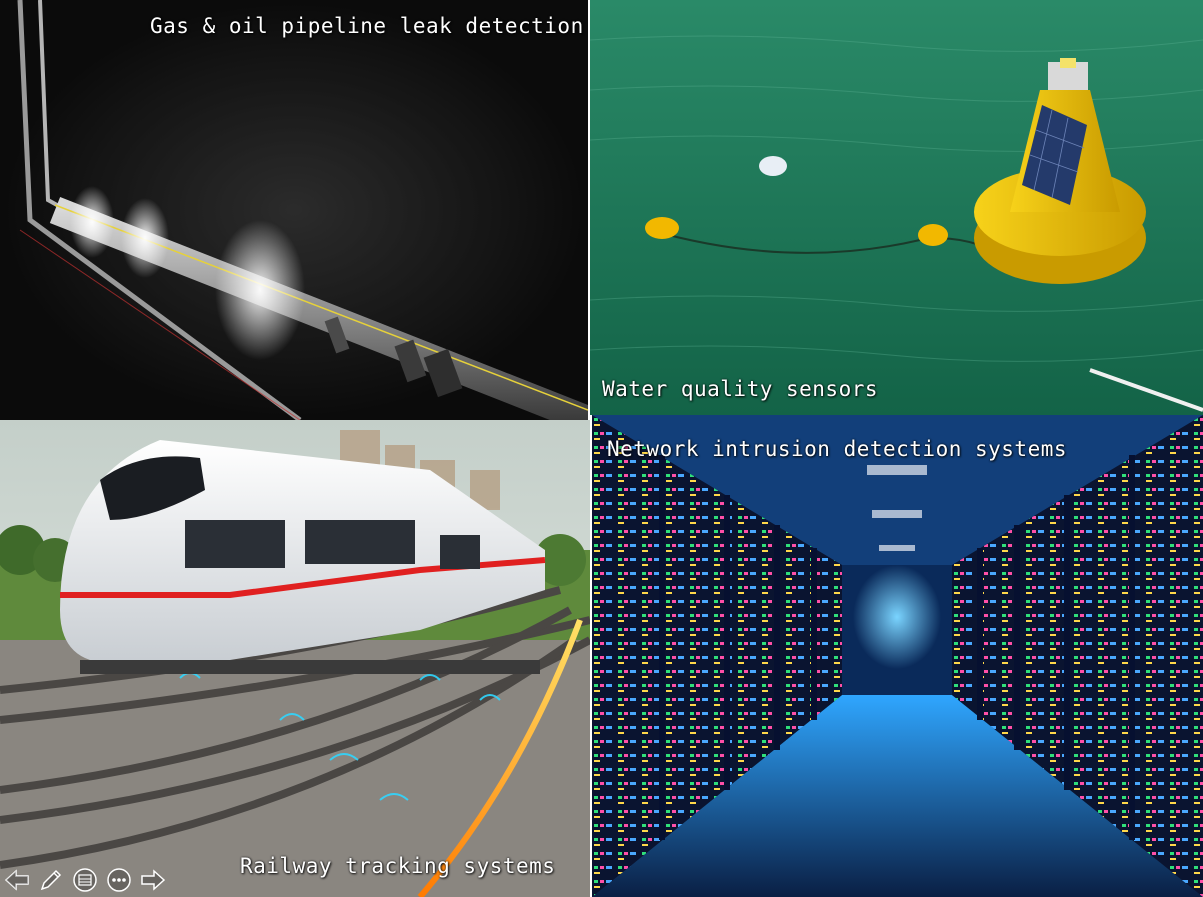 Image resolution: width=1203 pixels, height=897 pixels. I want to click on more-options-button, so click(119, 880).